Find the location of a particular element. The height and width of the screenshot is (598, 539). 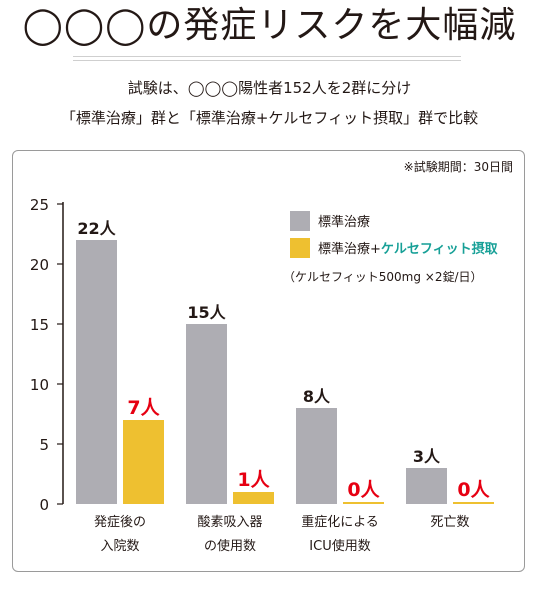

bar-value-label: 22人 is located at coordinates (96, 228).